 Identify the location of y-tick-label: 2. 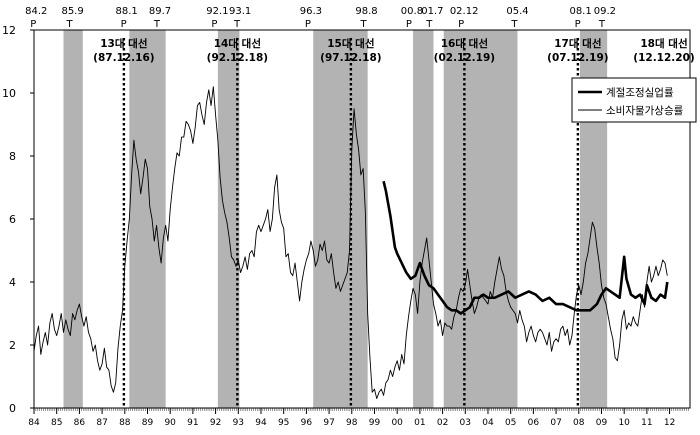
(12, 345).